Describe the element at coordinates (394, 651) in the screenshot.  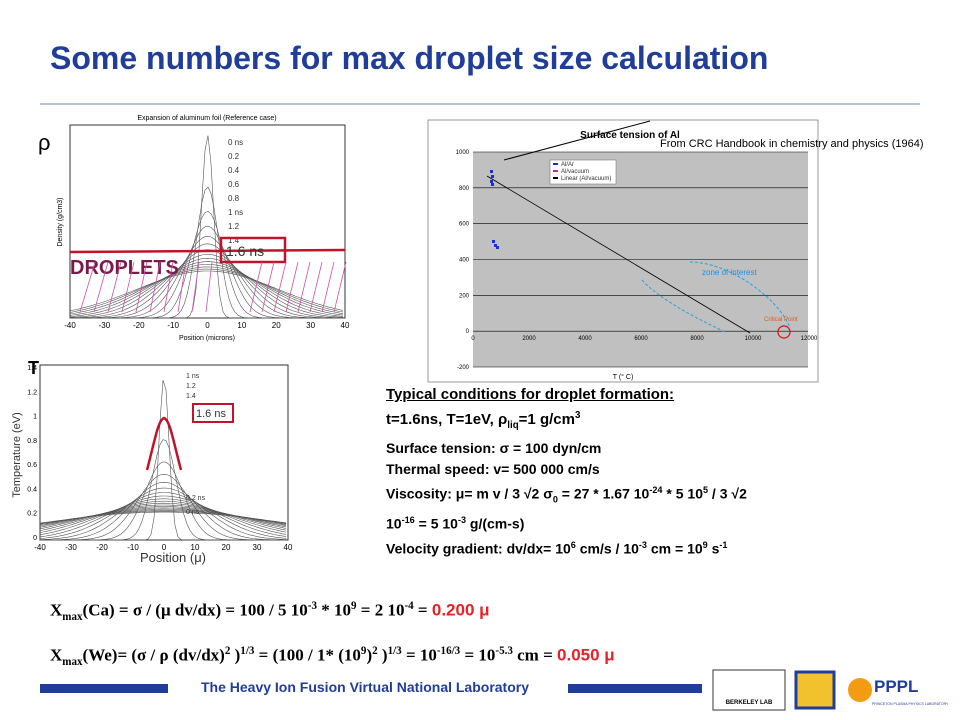
I see `text-run: 1/3` at that location.